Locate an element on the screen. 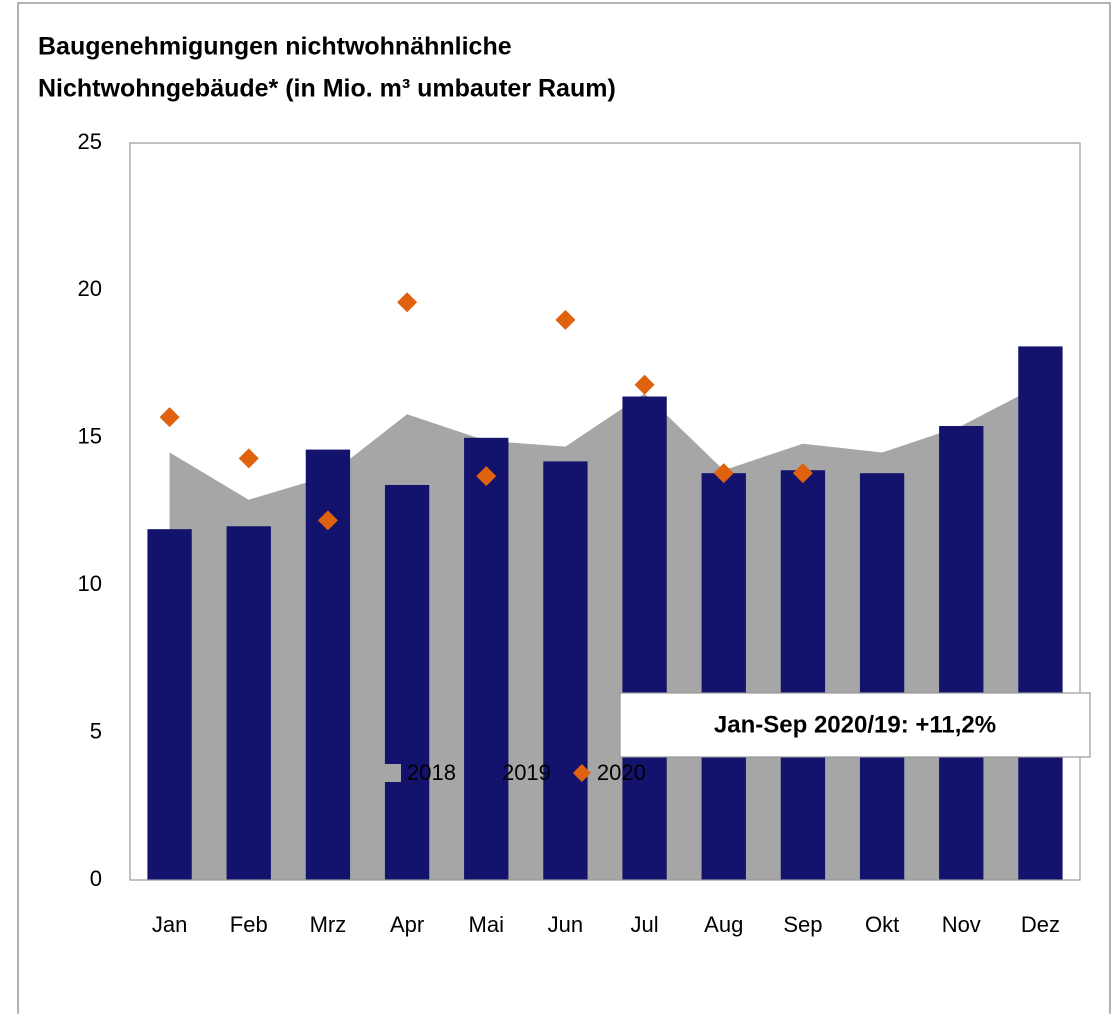 Image resolution: width=1112 pixels, height=1014 pixels. y-tick-label: 20 is located at coordinates (90, 288).